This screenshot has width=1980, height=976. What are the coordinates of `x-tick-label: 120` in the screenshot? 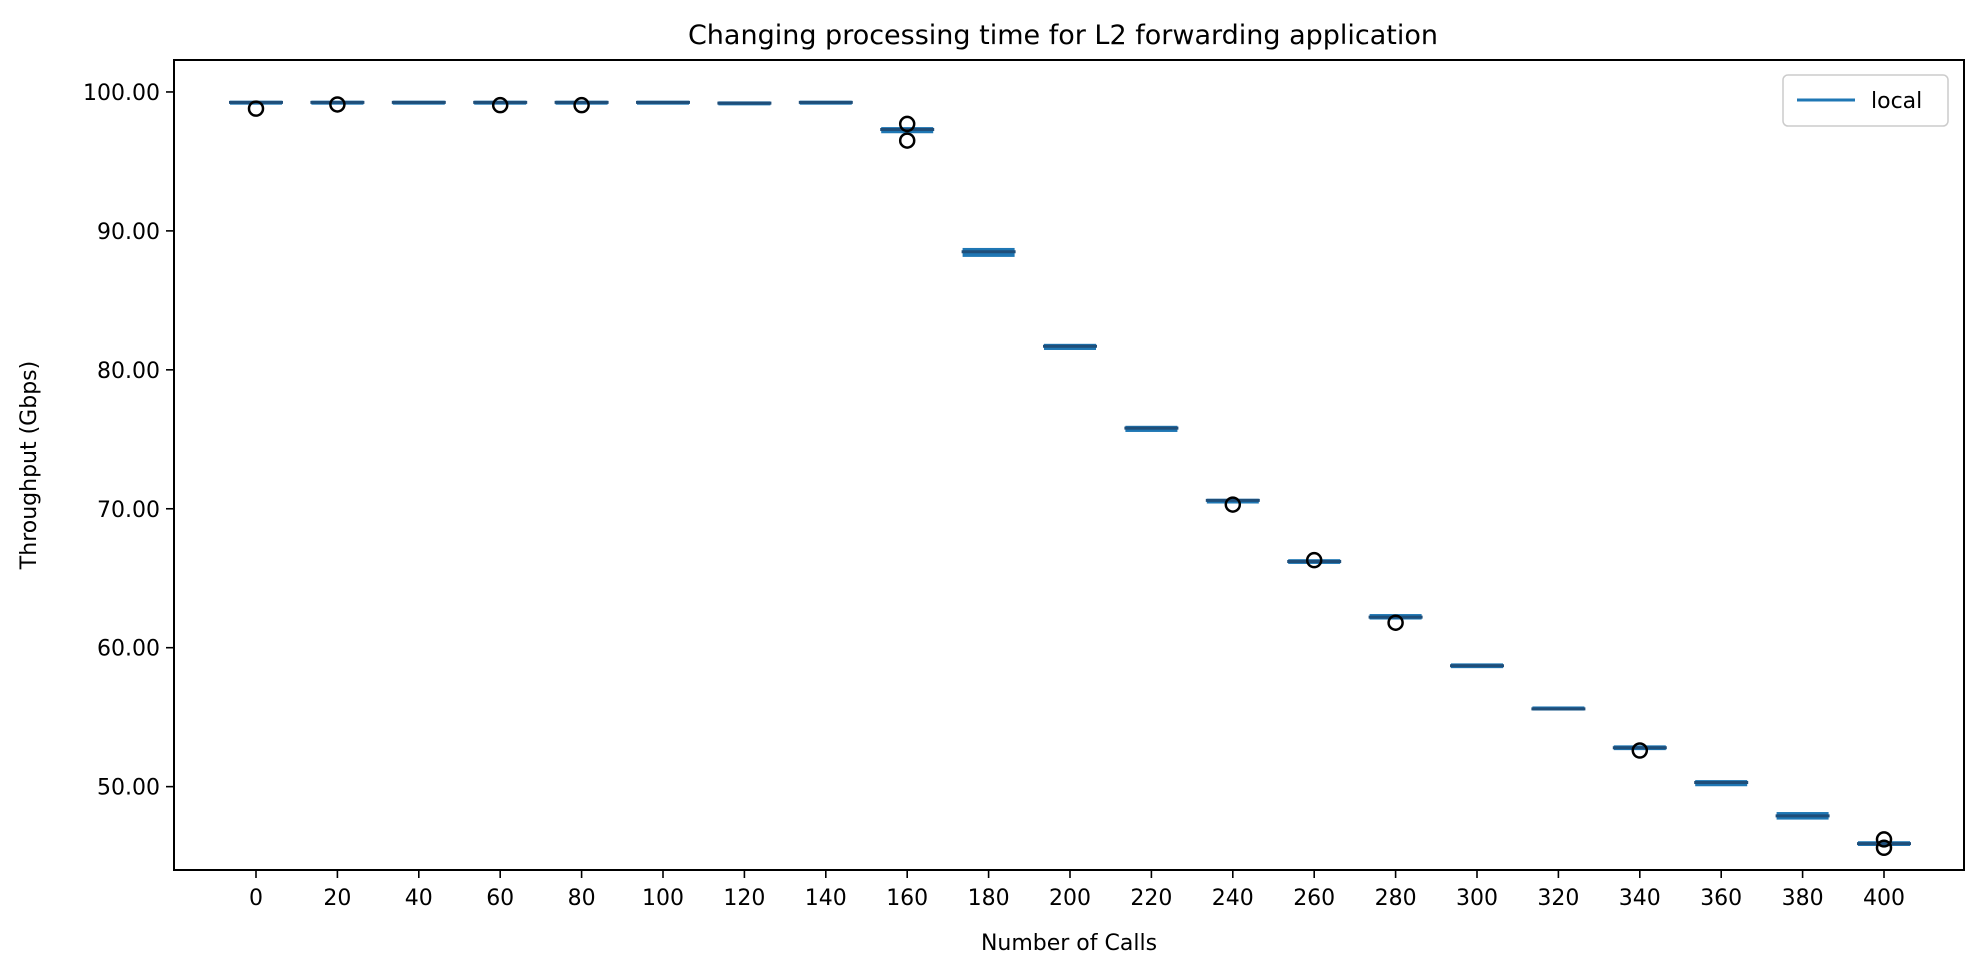 It's located at (744, 898).